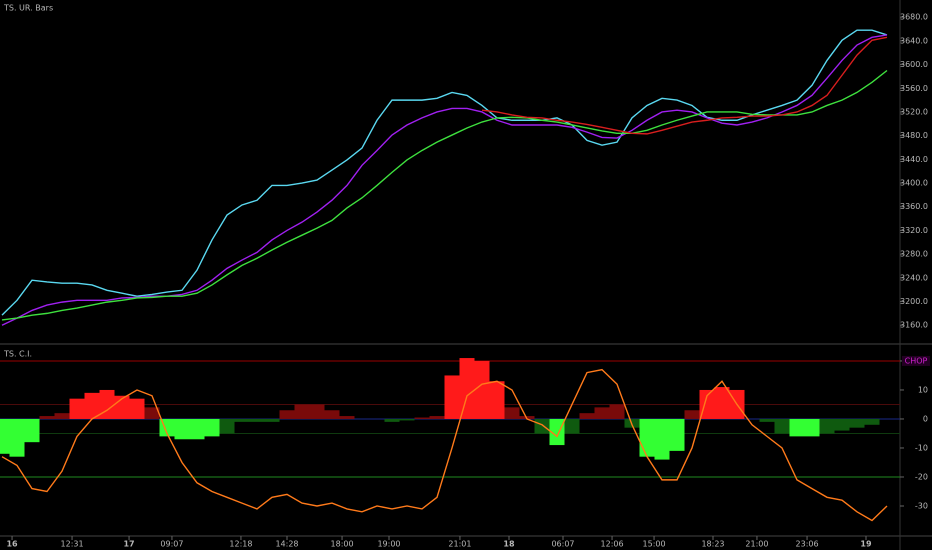  What do you see at coordinates (921, 447) in the screenshot?
I see `y-tick-label: -10` at bounding box center [921, 447].